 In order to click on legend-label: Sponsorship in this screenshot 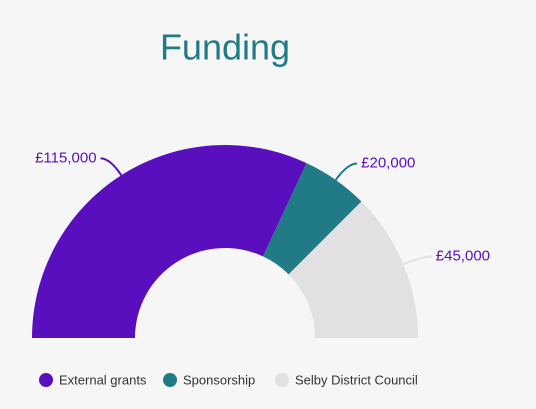, I will do `click(219, 379)`.